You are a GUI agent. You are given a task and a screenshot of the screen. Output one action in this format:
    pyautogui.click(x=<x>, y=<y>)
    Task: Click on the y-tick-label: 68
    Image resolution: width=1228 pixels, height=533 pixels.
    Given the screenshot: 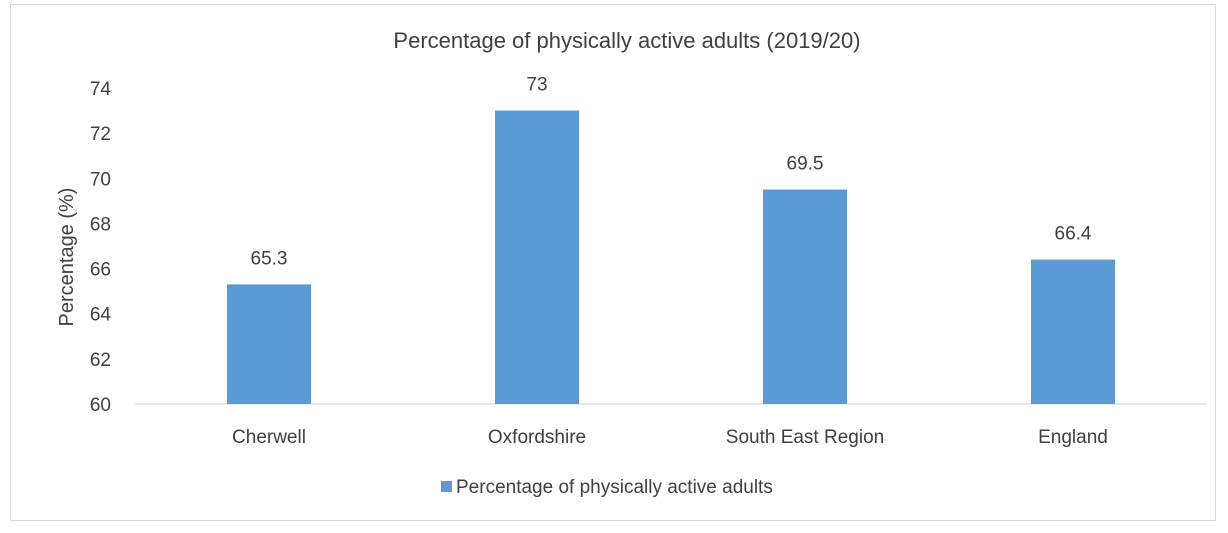 What is the action you would take?
    pyautogui.click(x=100, y=224)
    